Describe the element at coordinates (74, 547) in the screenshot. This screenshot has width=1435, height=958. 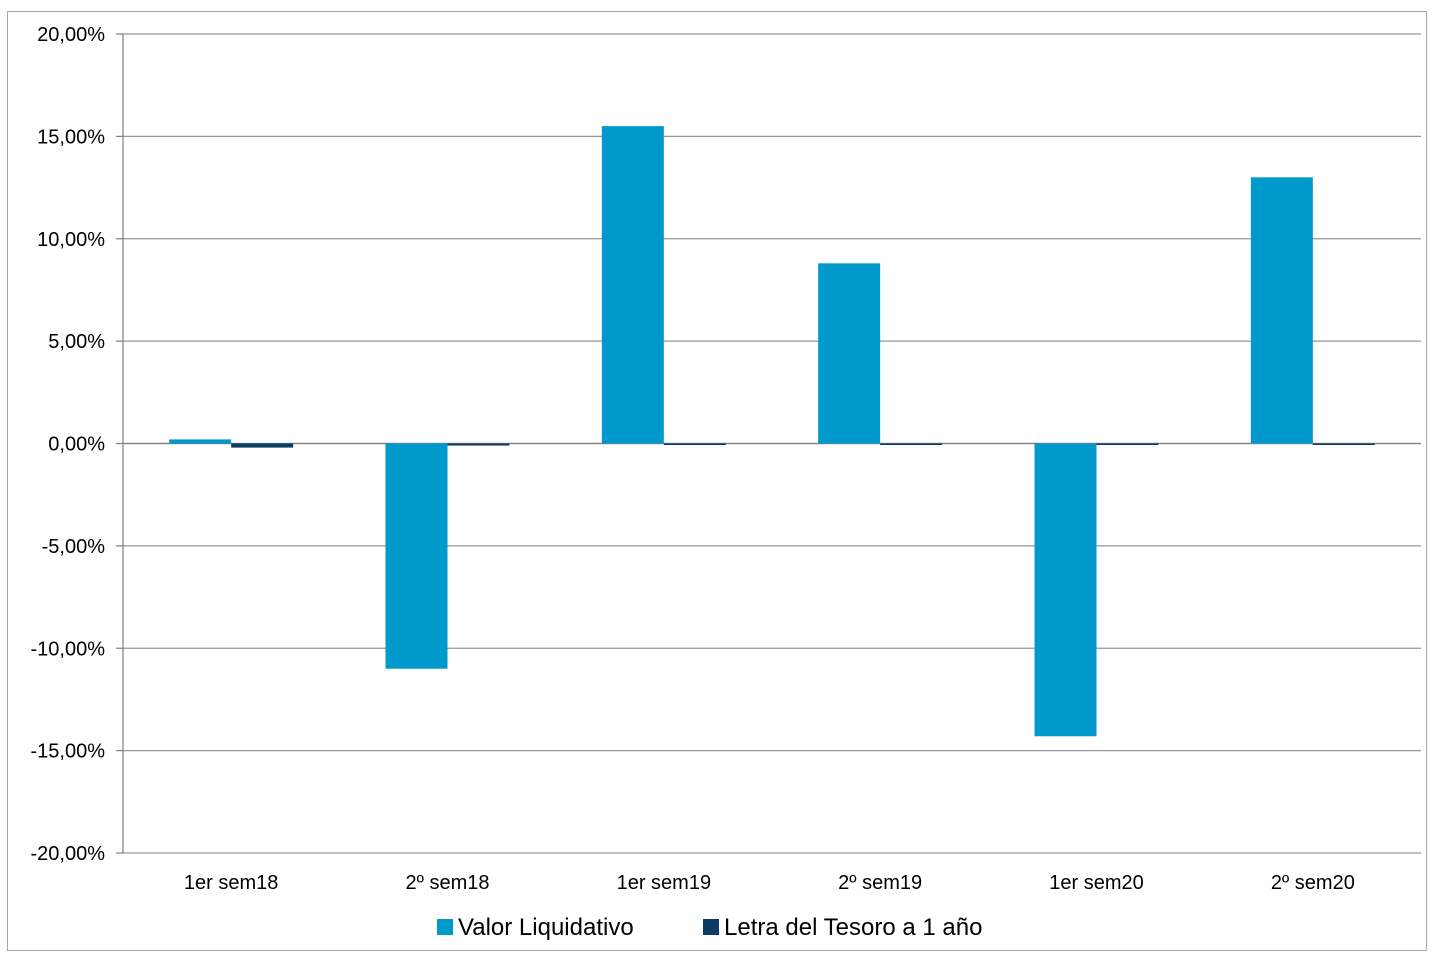
I see `y-tick-label: -5,00%` at that location.